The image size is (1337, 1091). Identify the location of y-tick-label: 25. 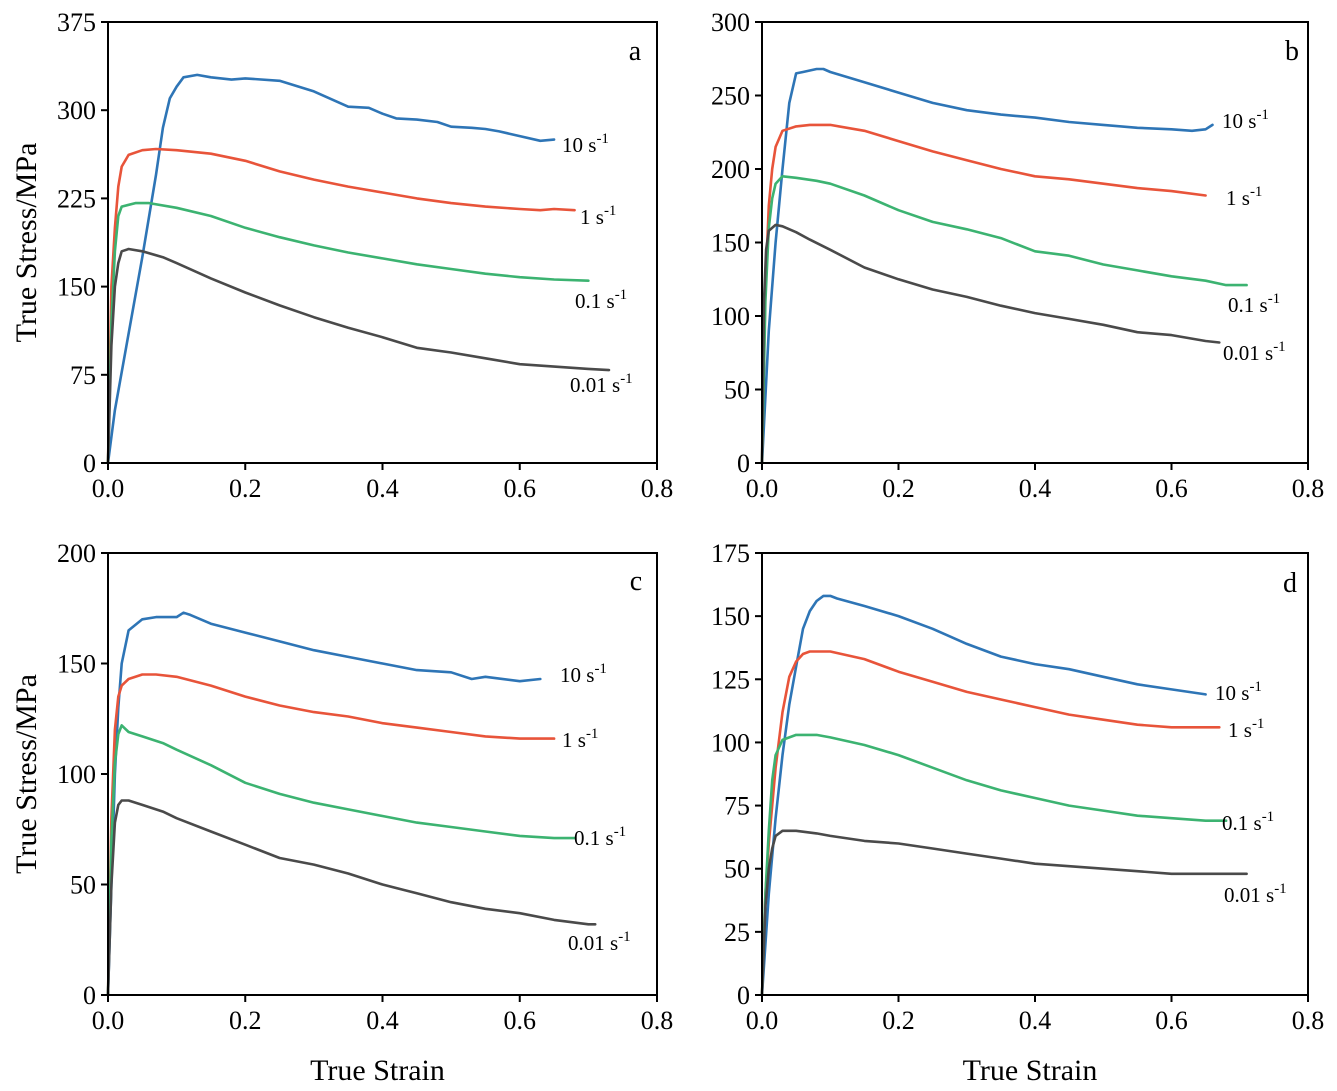
(737, 932).